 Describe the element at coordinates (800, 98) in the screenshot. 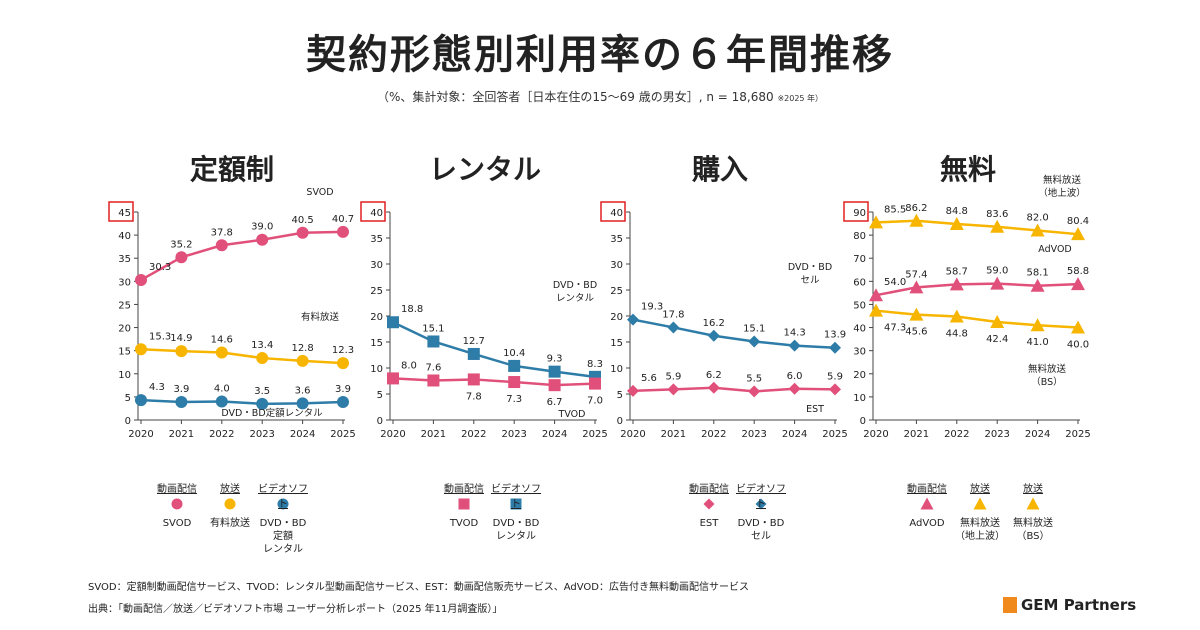

I see `subtitle-note: ※2025 年）` at that location.